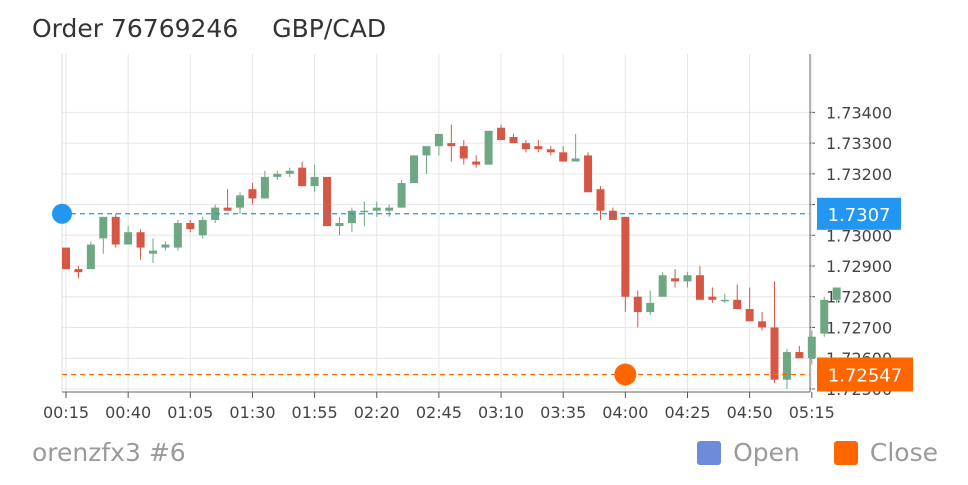 This screenshot has height=485, width=968. I want to click on order-label: Order 76769246, so click(135, 28).